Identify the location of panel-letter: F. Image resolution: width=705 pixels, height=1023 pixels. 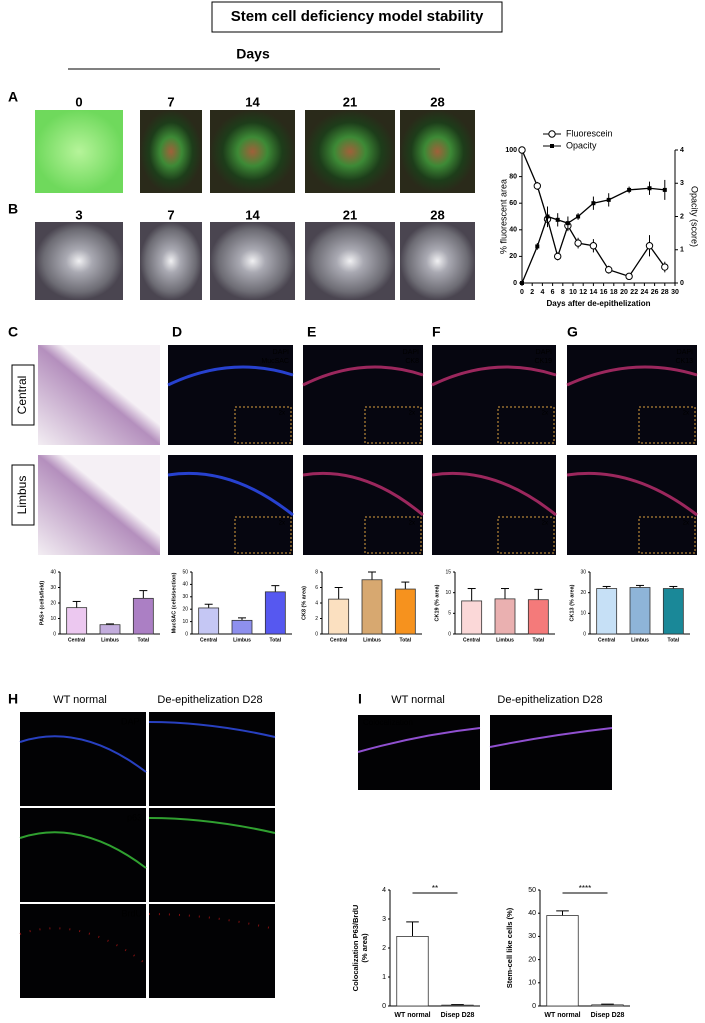
(436, 332).